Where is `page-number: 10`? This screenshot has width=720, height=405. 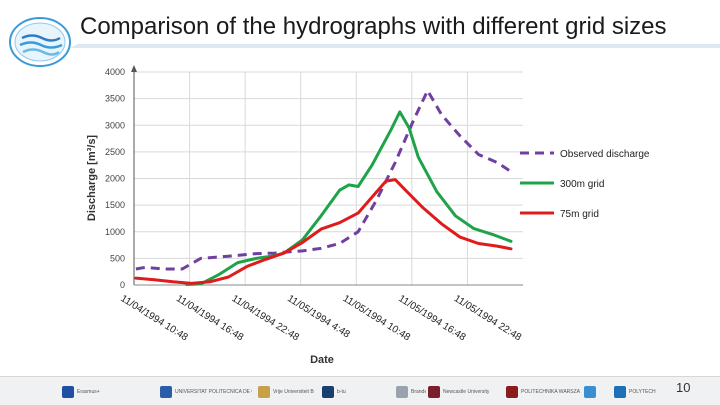
page-number: 10 is located at coordinates (683, 387).